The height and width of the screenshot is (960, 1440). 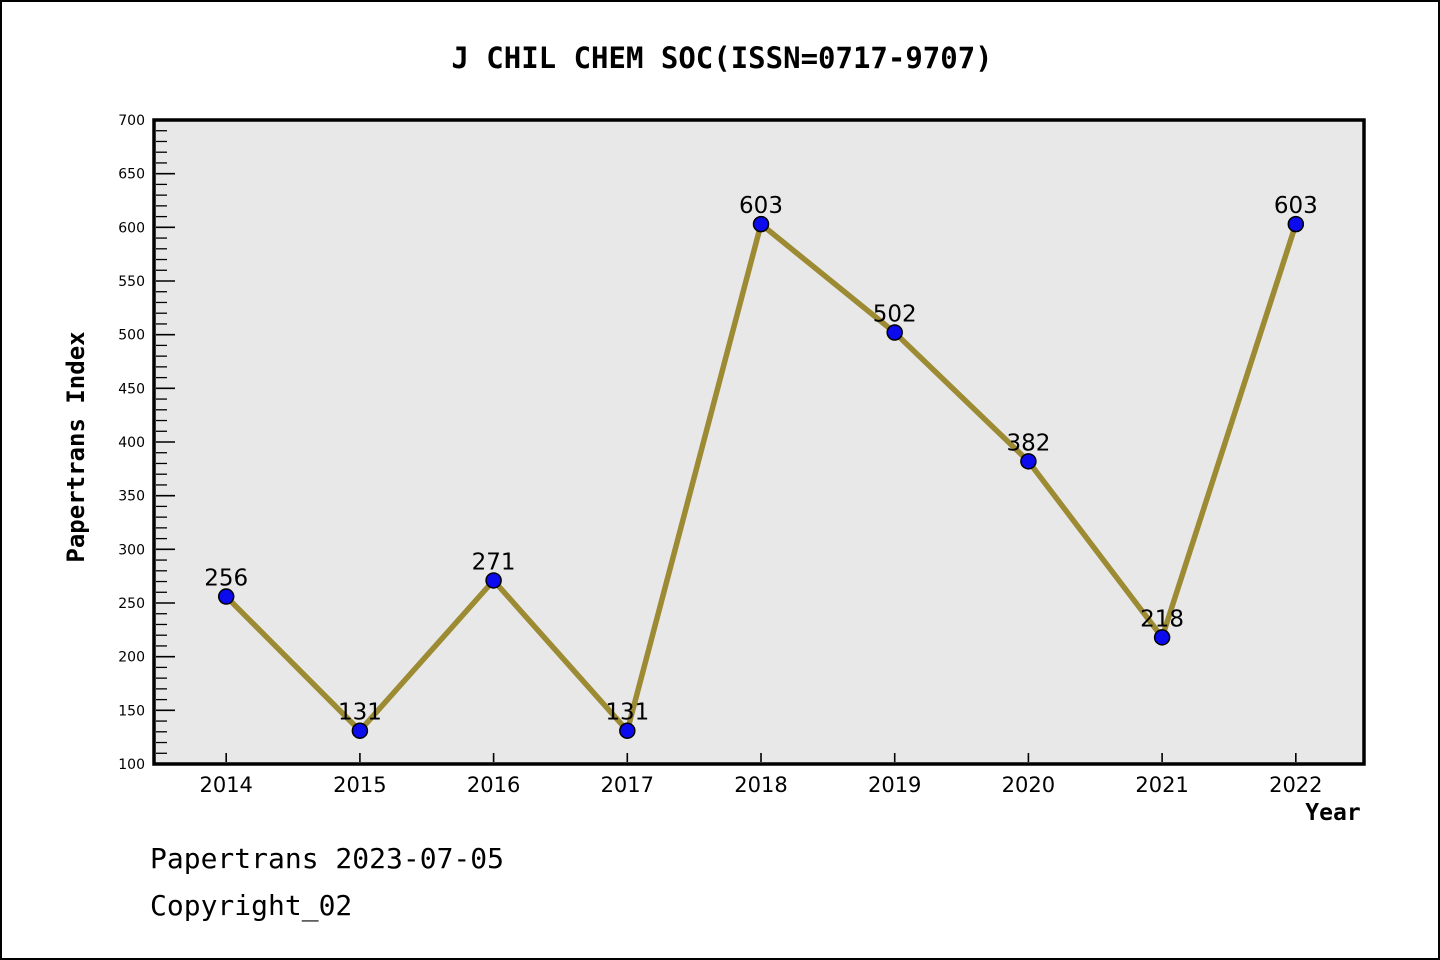 I want to click on y-axis-label: Papertrans Index, so click(x=76, y=447).